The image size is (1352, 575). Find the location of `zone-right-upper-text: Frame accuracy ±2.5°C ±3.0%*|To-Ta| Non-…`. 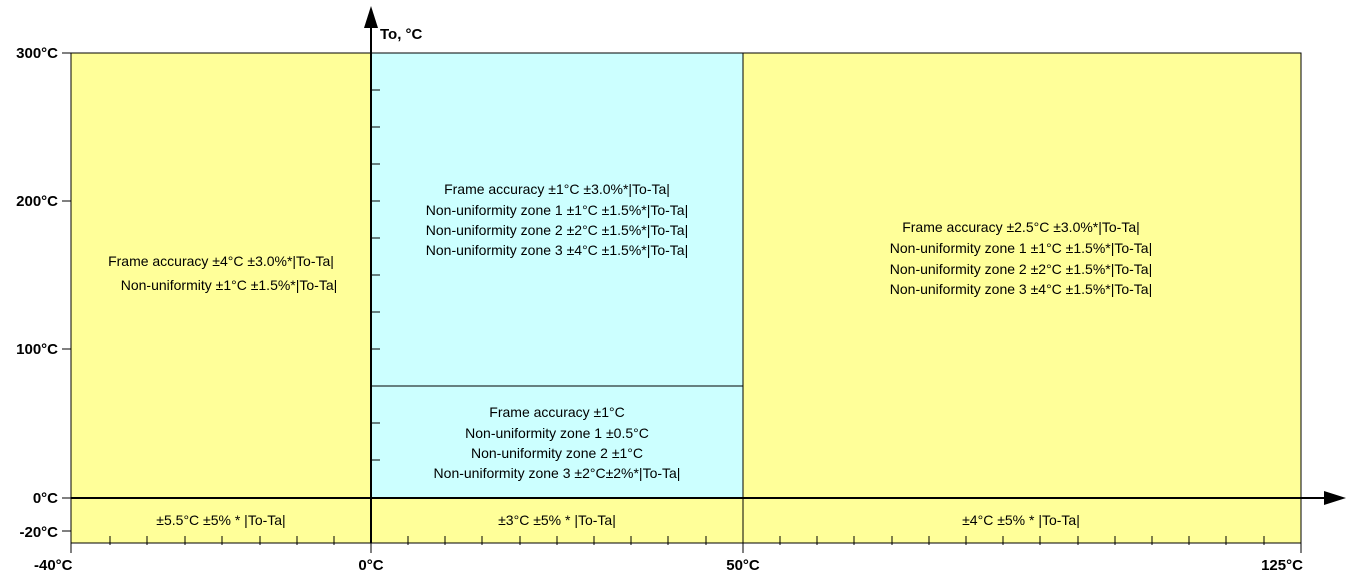

zone-right-upper-text: Frame accuracy ±2.5°C ±3.0%*|To-Ta| Non-… is located at coordinates (1021, 258).